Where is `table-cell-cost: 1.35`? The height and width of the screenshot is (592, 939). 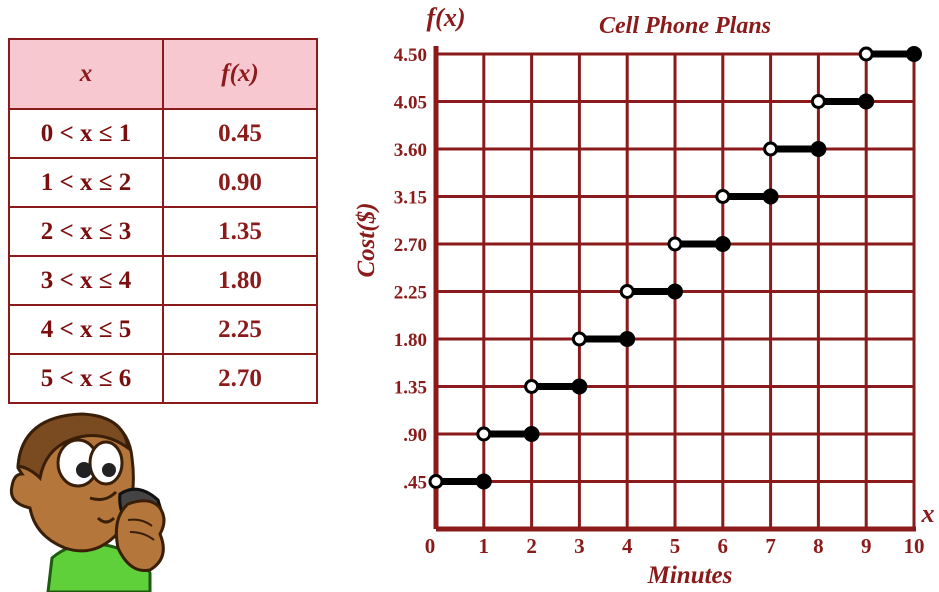 table-cell-cost: 1.35 is located at coordinates (240, 231).